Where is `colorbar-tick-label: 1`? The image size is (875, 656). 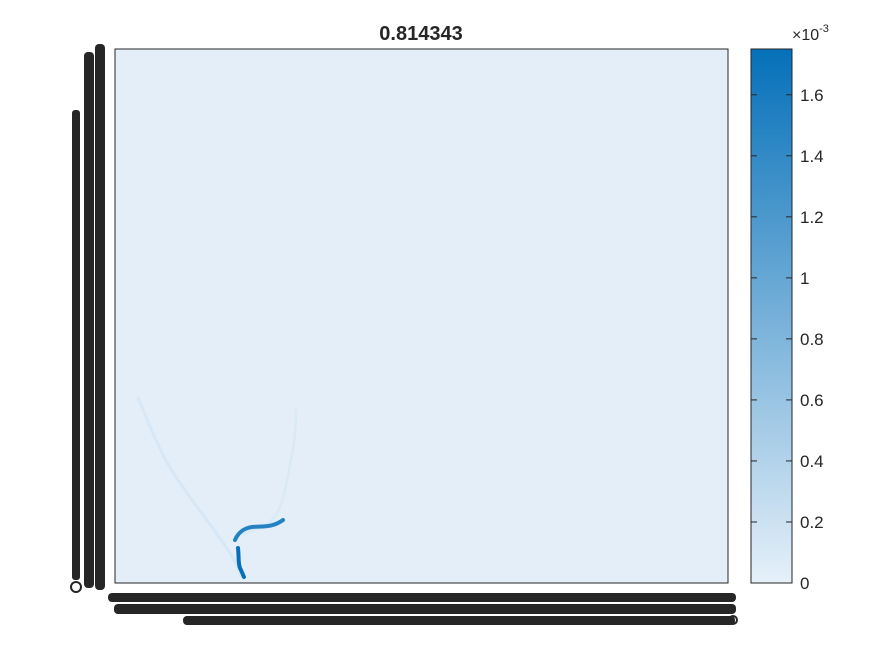 colorbar-tick-label: 1 is located at coordinates (804, 278).